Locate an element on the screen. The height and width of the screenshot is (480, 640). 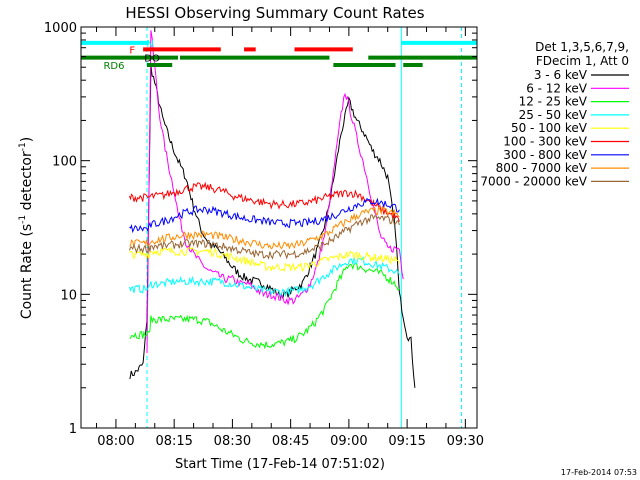
legend-label-8: 7000 - 20000 keV is located at coordinates (533, 181).